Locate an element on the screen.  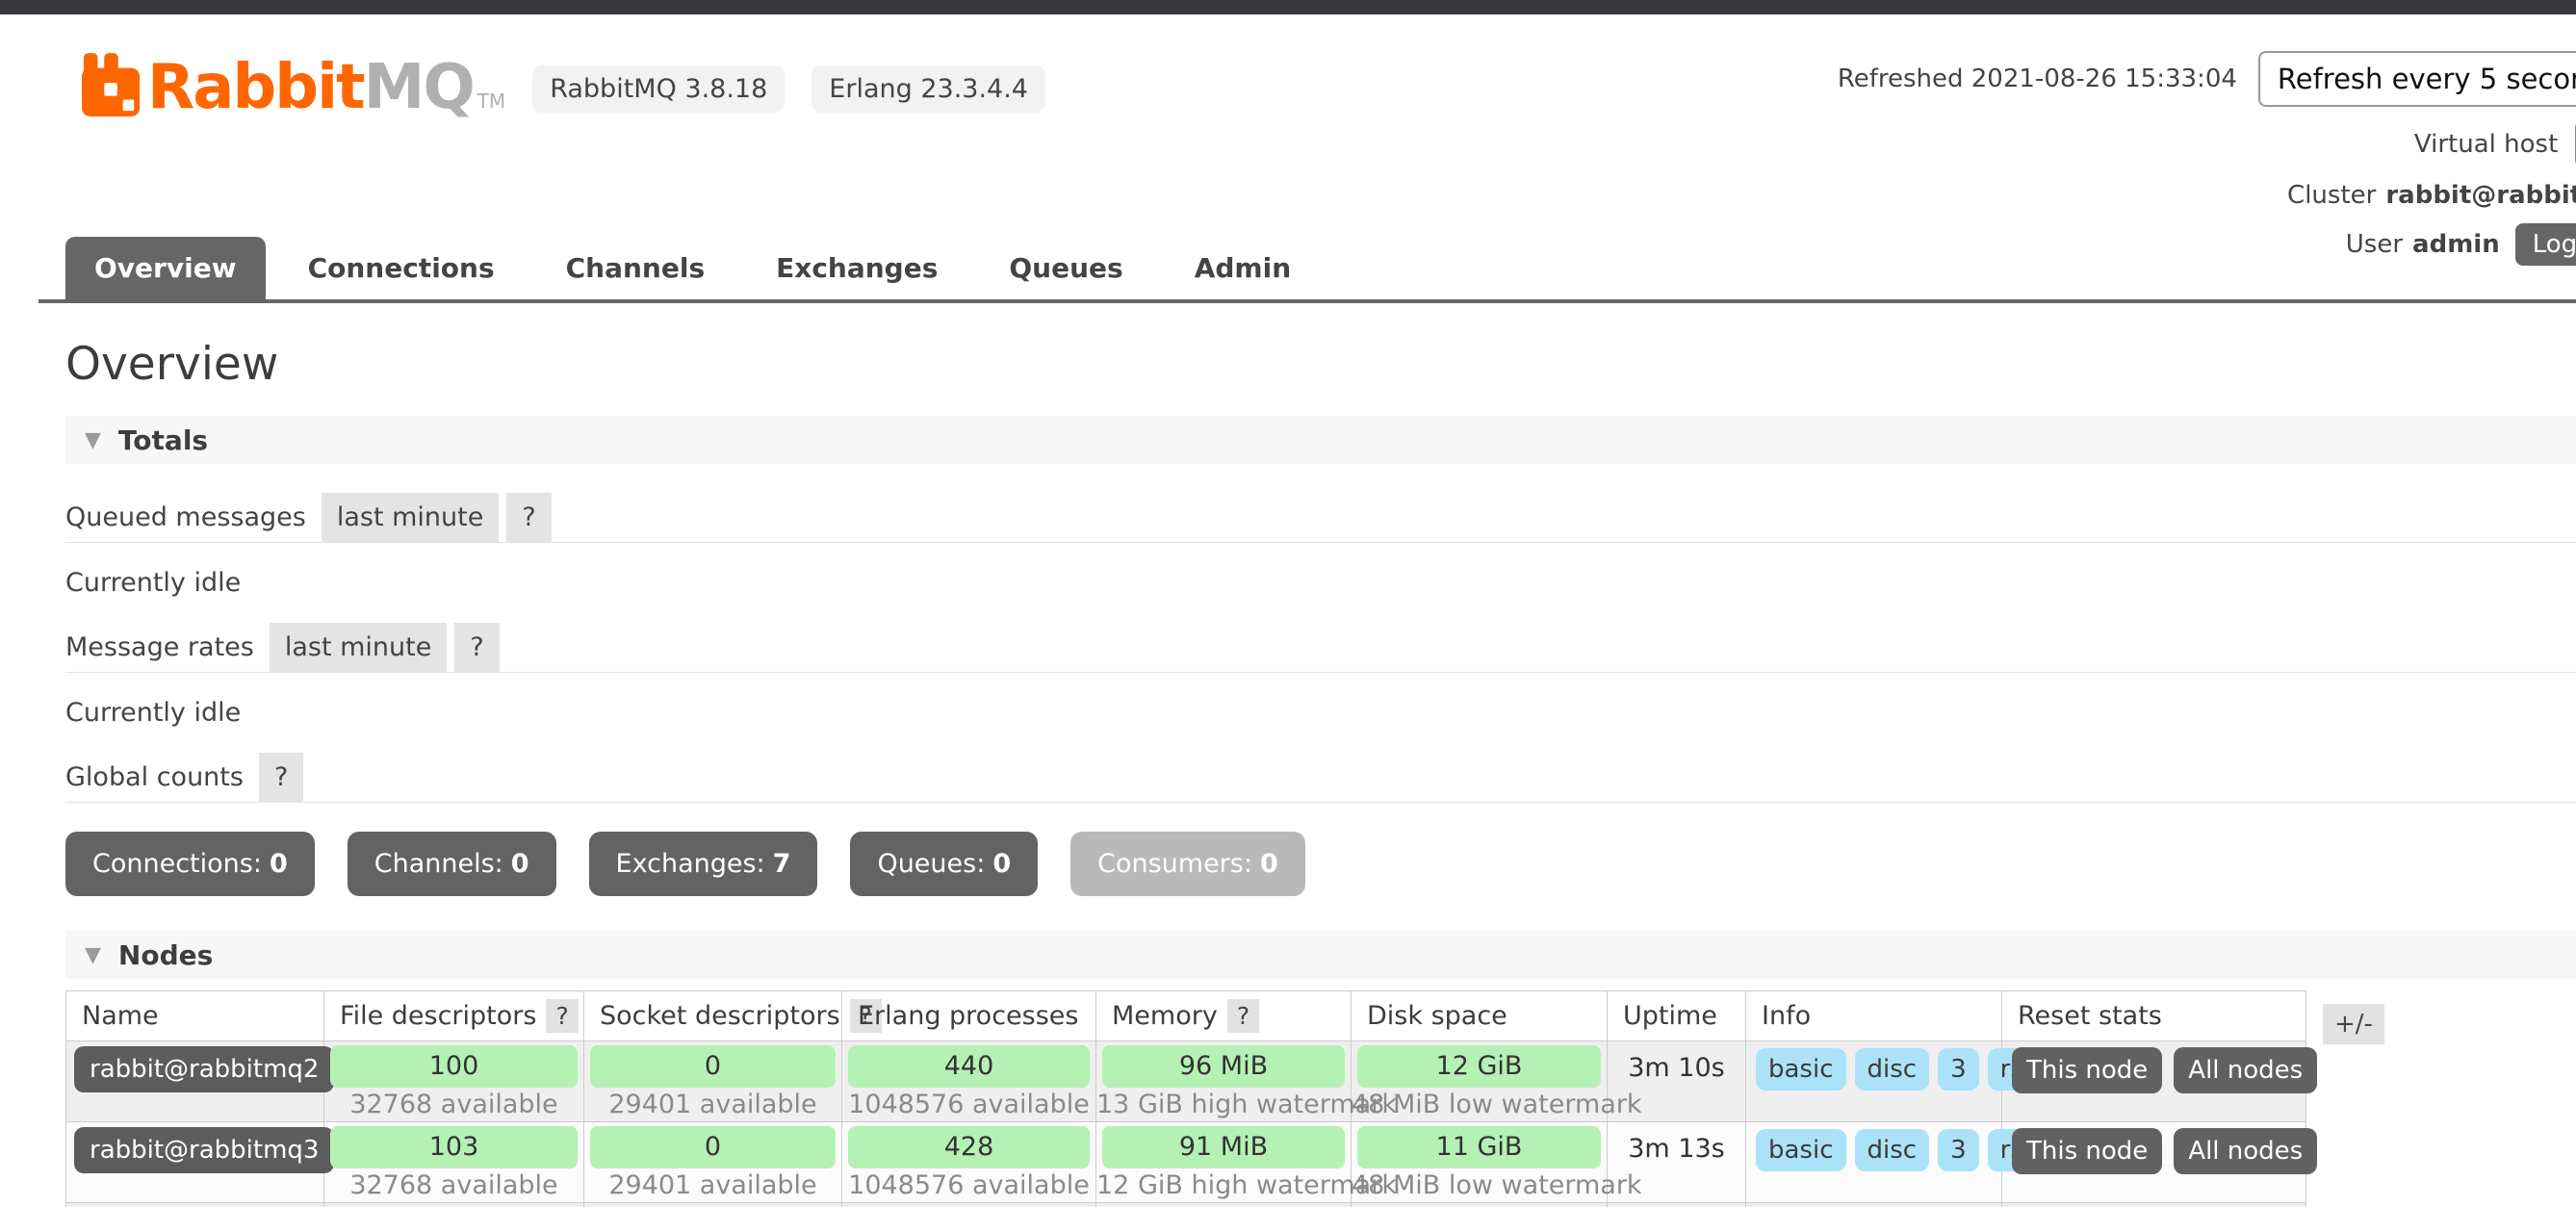
message-rates-label: Message rates is located at coordinates (160, 647).